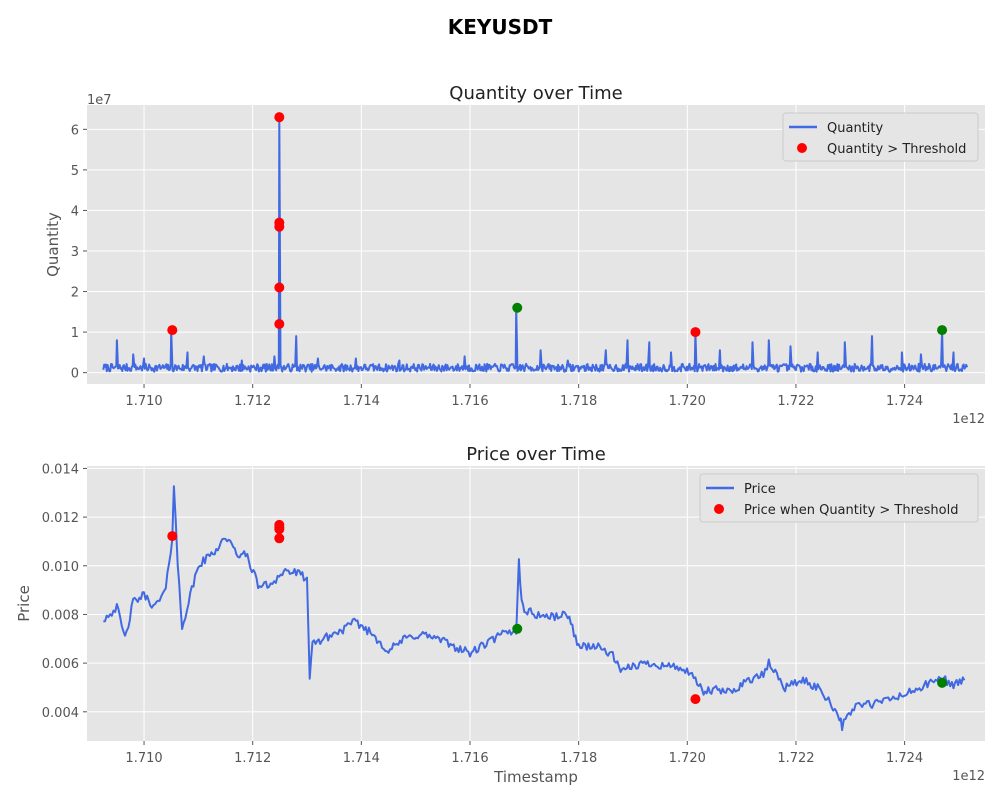 This screenshot has height=800, width=1000. What do you see at coordinates (535, 93) in the screenshot?
I see `plot-title: Quantity over Time` at bounding box center [535, 93].